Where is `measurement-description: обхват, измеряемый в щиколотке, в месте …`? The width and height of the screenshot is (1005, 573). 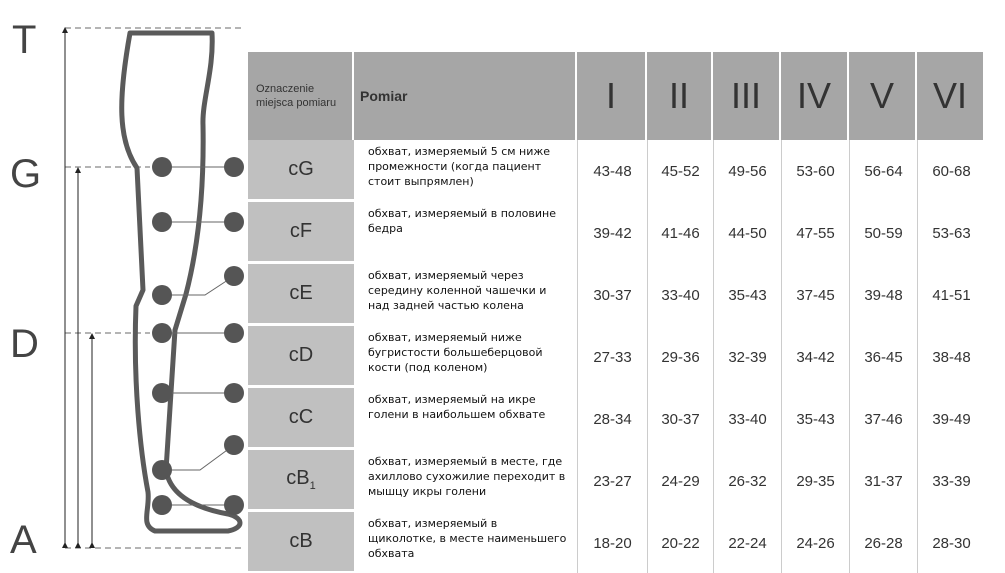 measurement-description: обхват, измеряемый в щиколотке, в месте … is located at coordinates (467, 538).